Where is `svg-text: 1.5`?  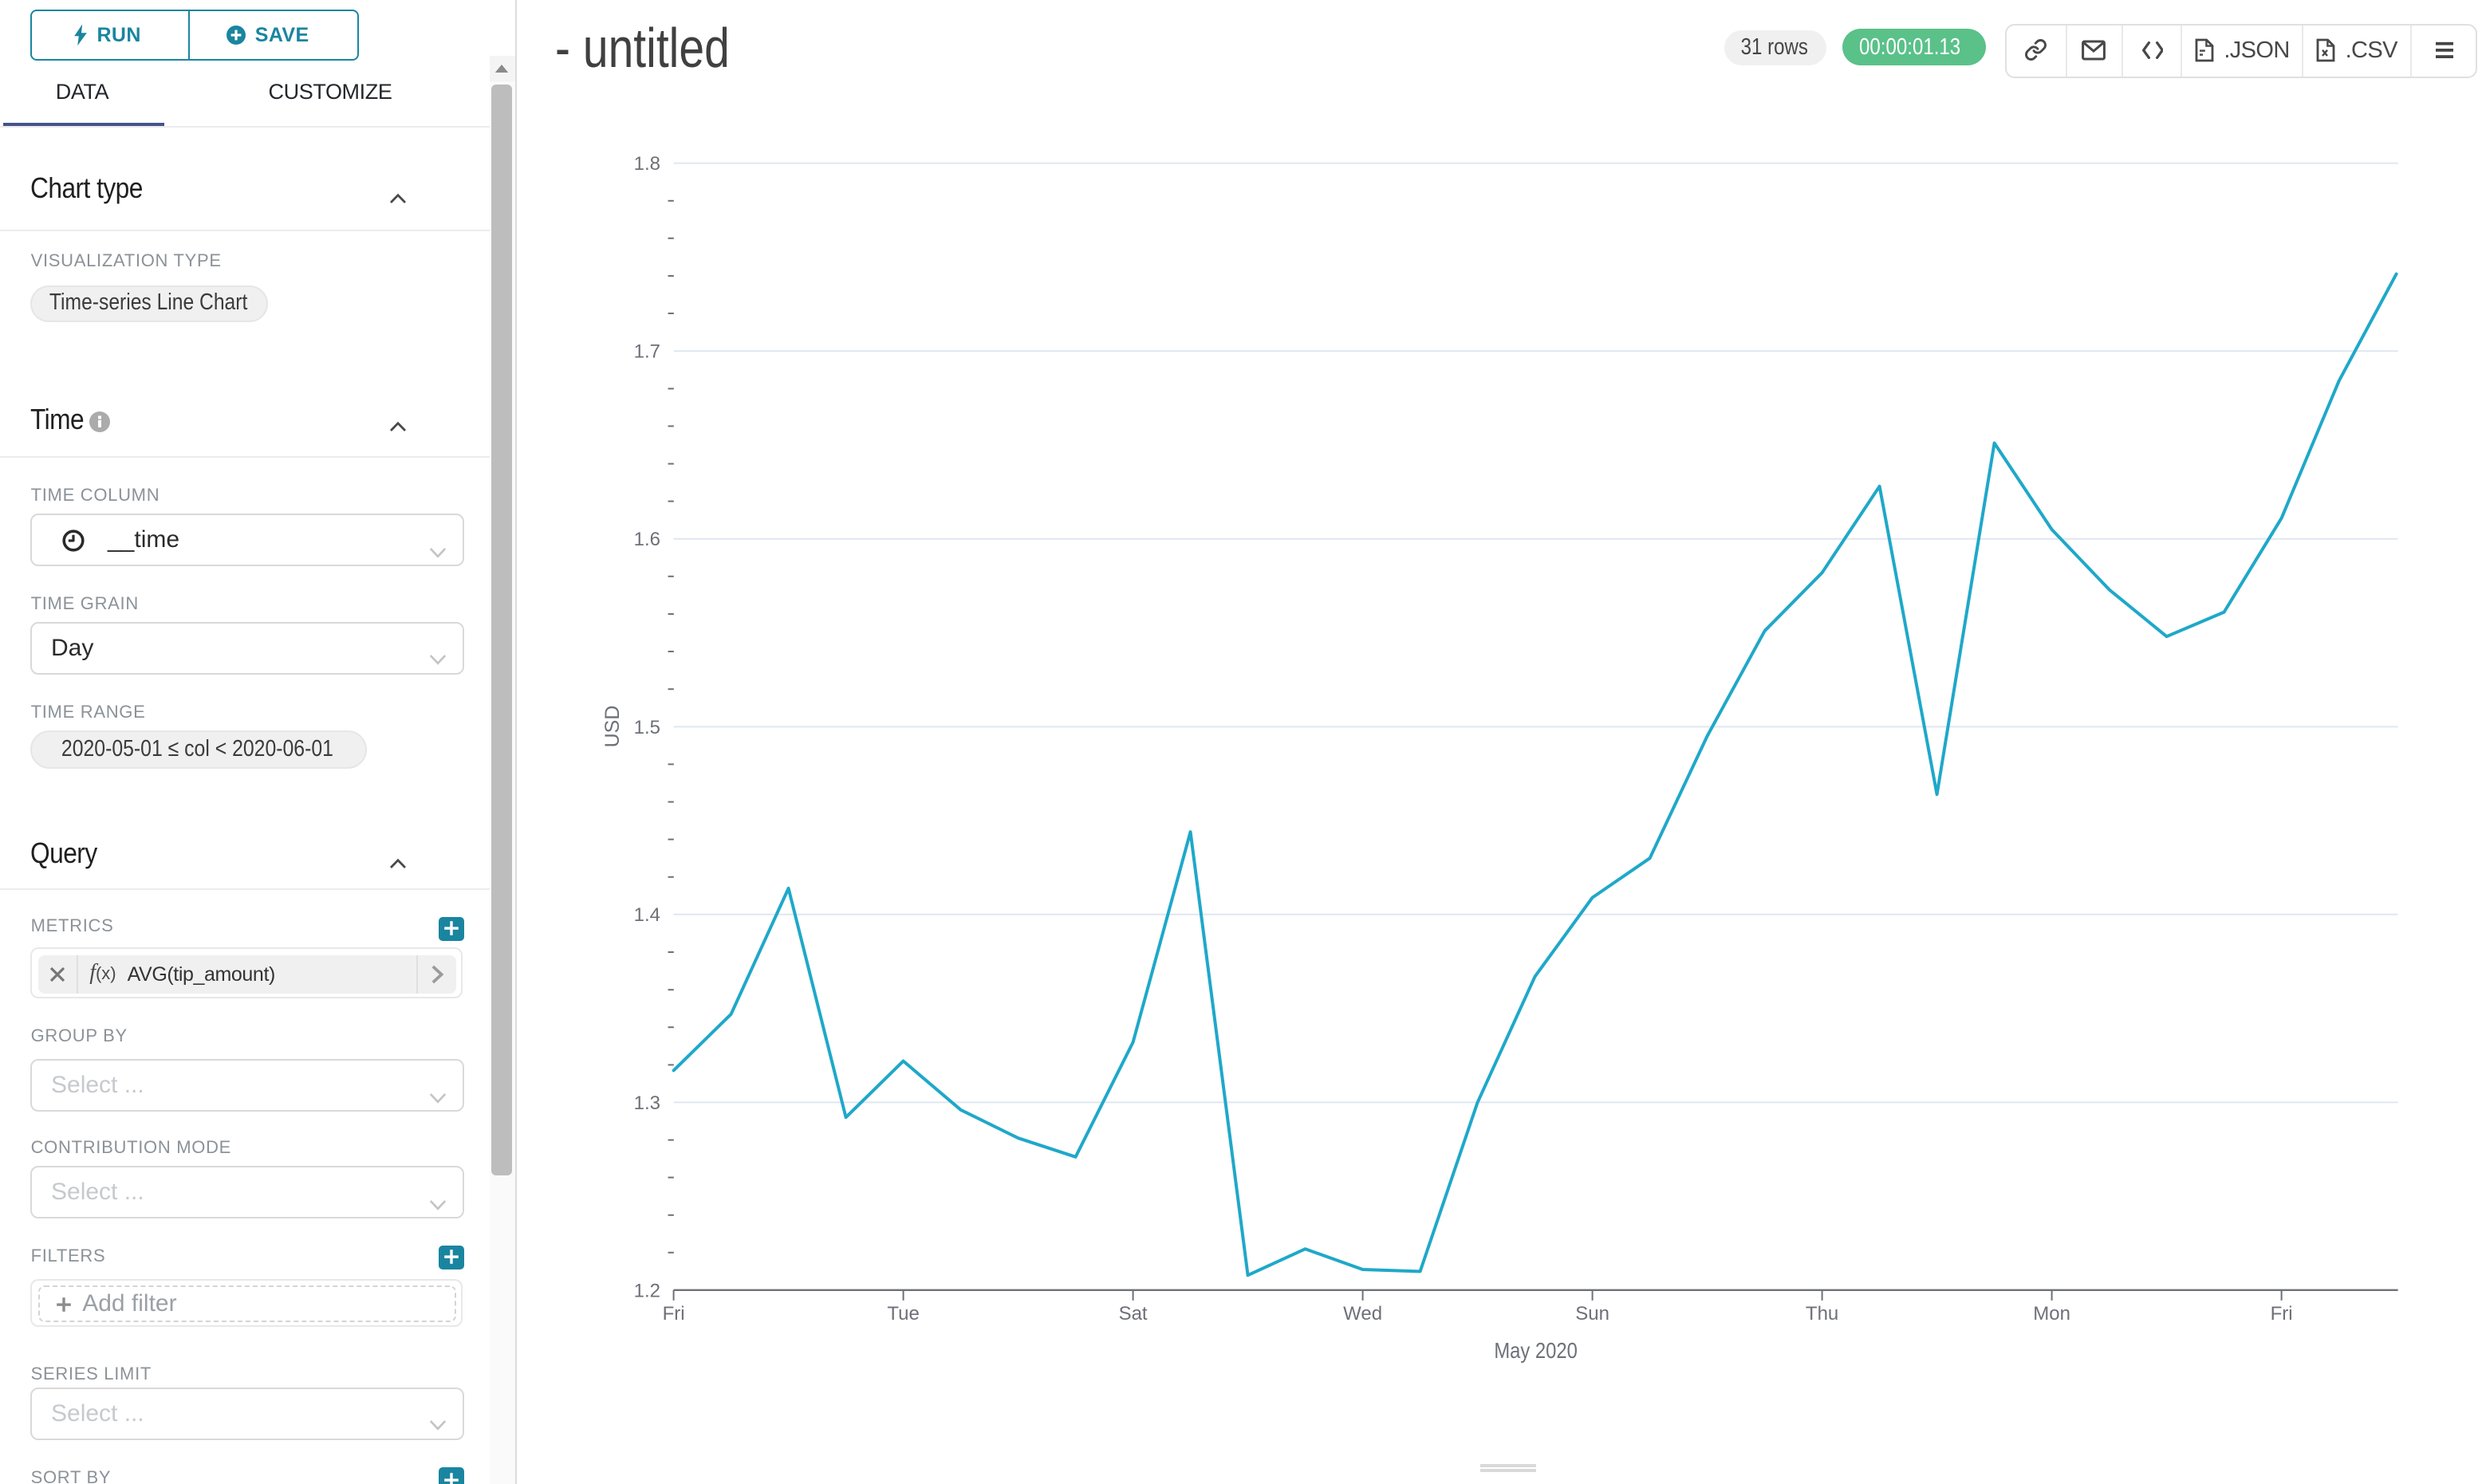
svg-text: 1.5 is located at coordinates (647, 727).